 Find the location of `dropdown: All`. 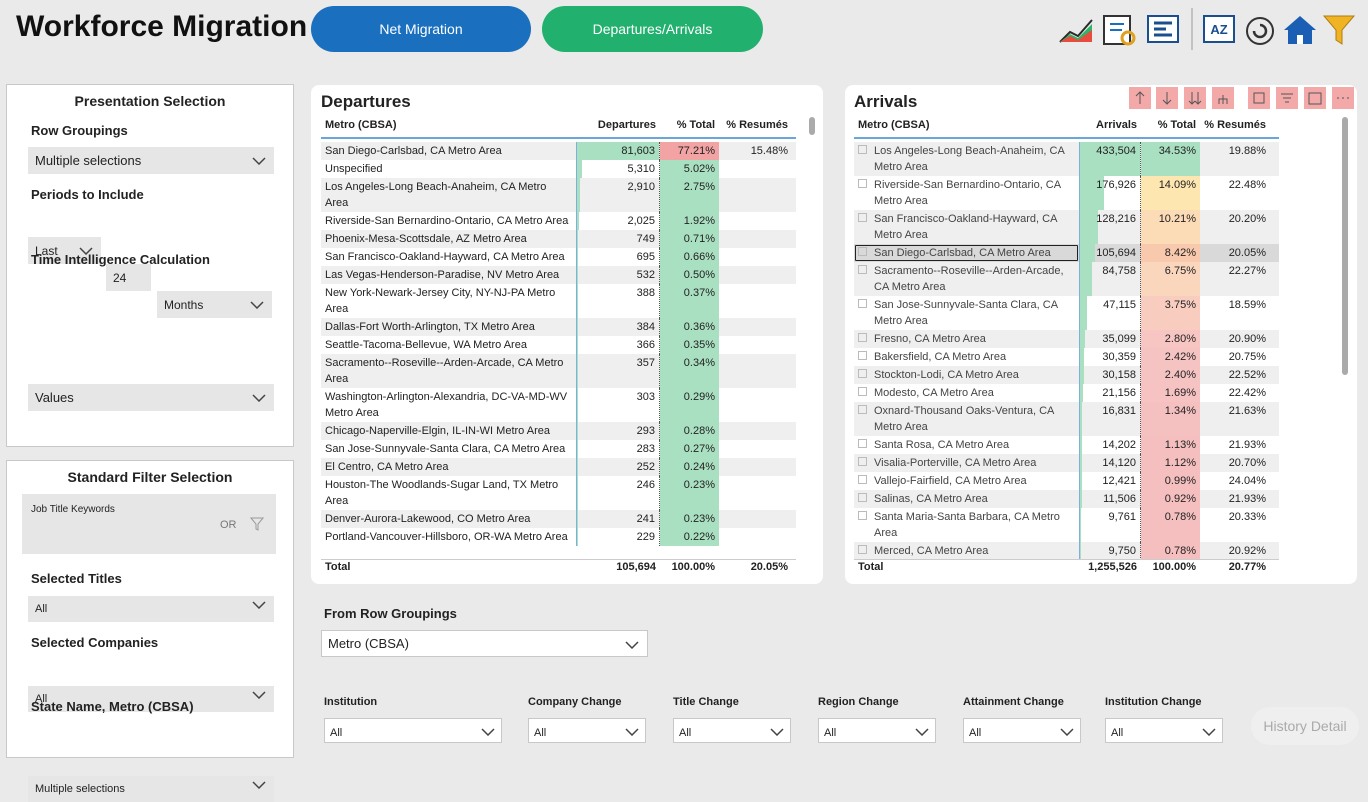

dropdown: All is located at coordinates (151, 609).